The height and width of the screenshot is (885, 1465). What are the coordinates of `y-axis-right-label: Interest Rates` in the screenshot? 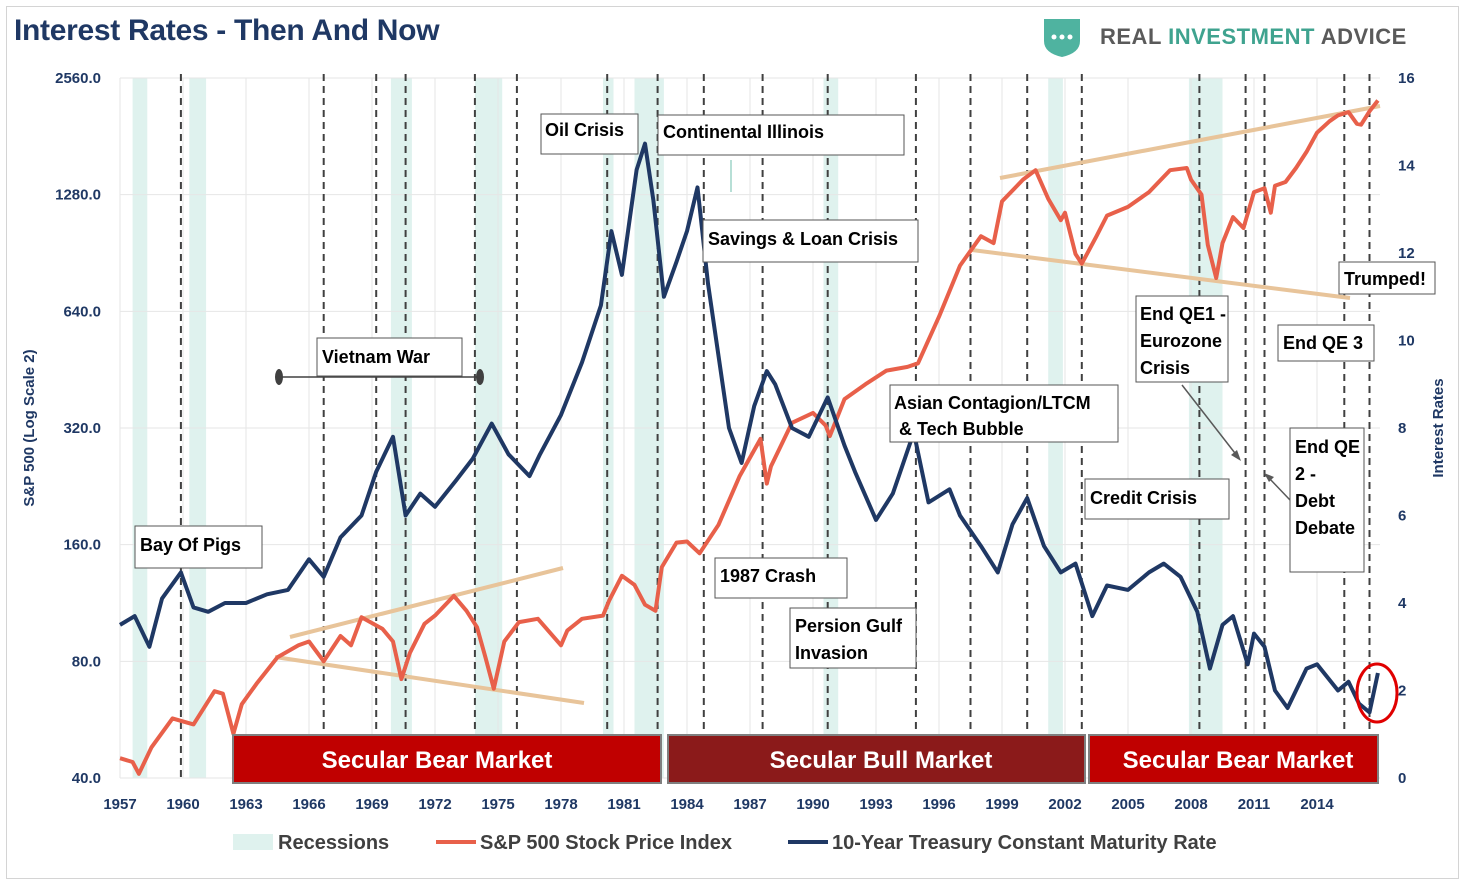 It's located at (1438, 427).